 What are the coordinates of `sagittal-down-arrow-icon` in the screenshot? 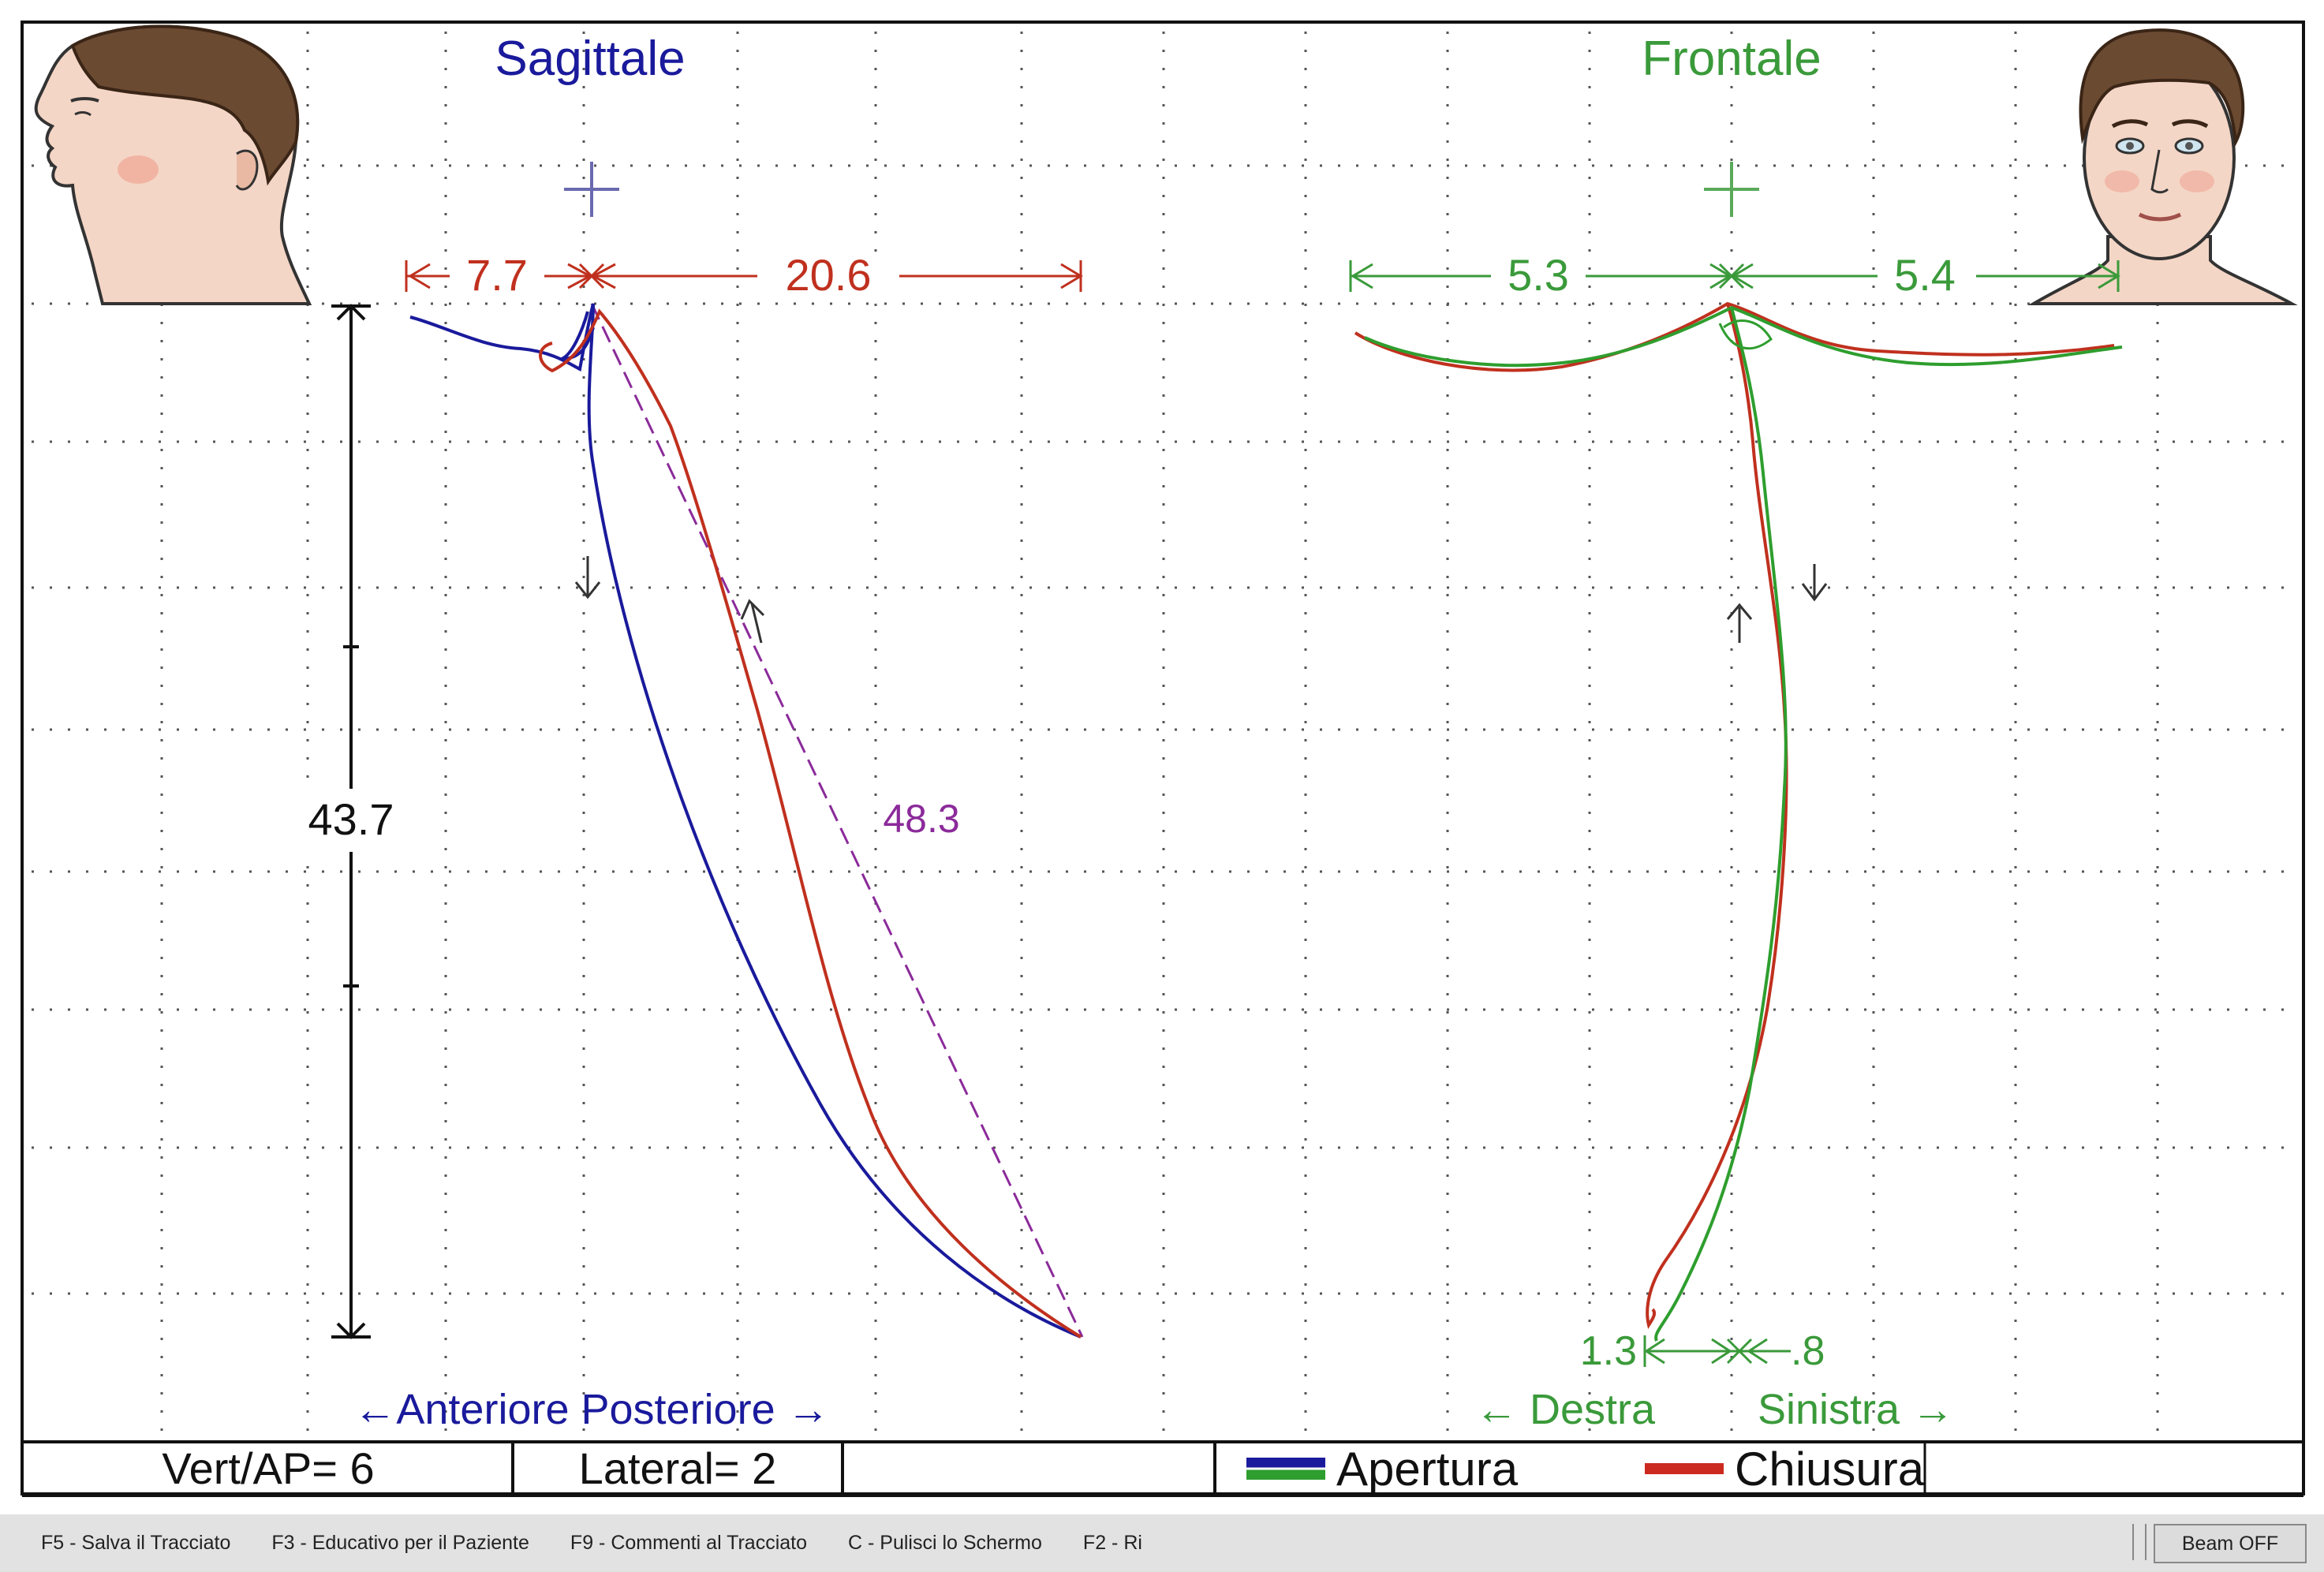 It's located at (588, 577).